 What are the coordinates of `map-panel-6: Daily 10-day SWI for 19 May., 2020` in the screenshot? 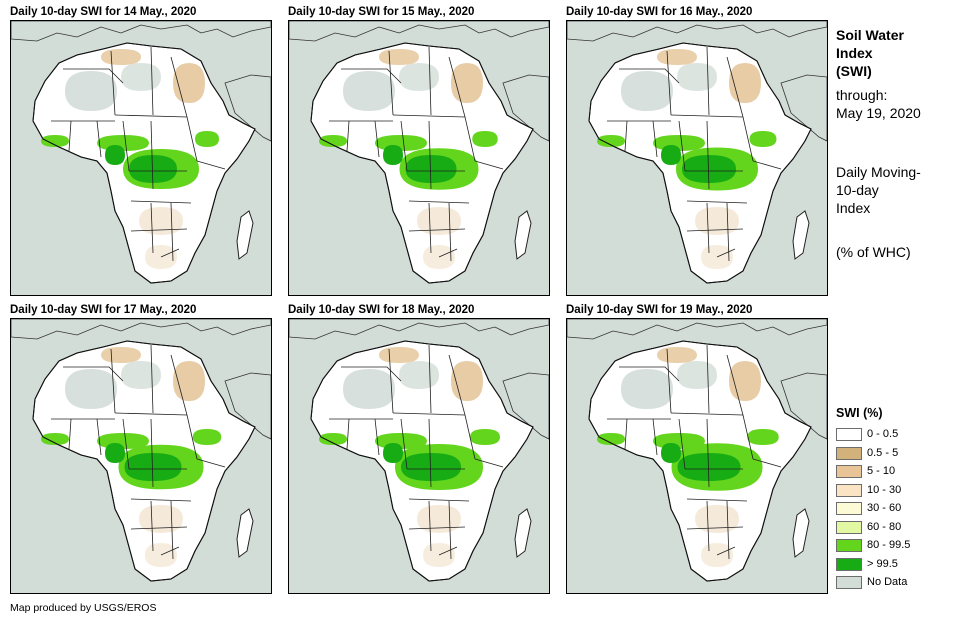 It's located at (697, 448).